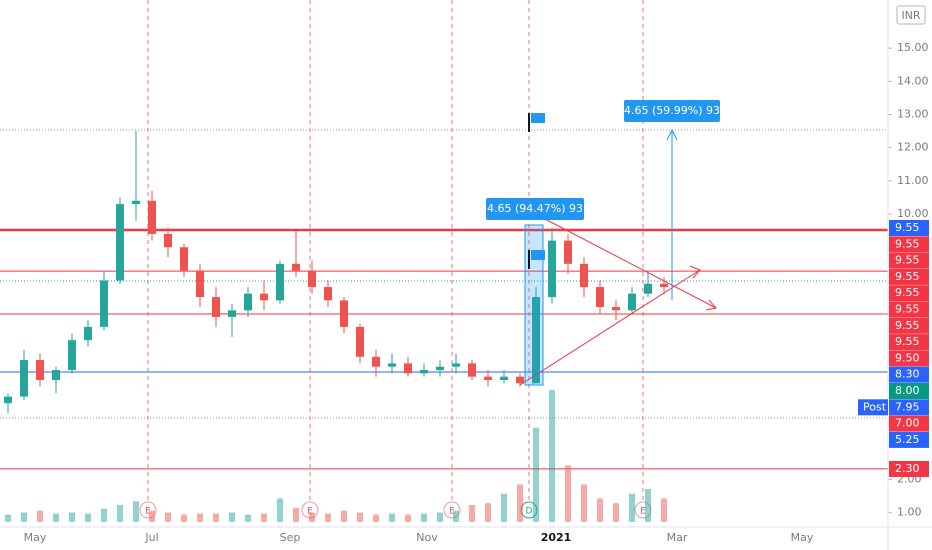 This screenshot has width=932, height=550. I want to click on price-tag-label: 9.50, so click(907, 357).